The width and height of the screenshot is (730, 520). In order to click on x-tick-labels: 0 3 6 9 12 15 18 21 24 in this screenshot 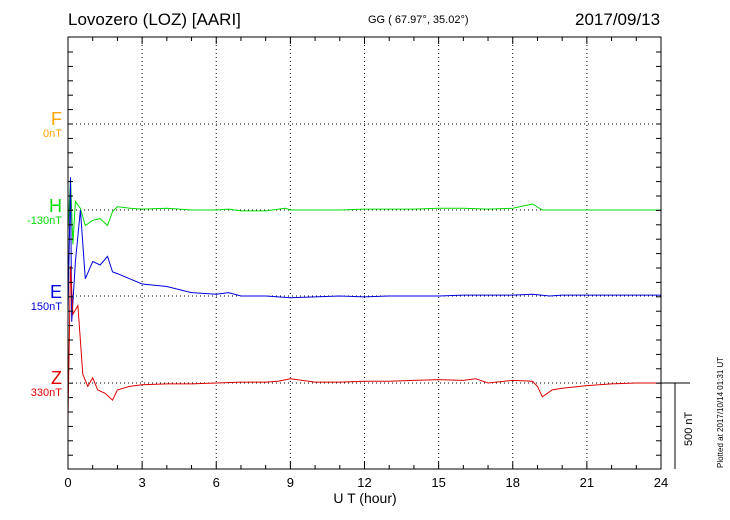, I will do `click(366, 482)`.